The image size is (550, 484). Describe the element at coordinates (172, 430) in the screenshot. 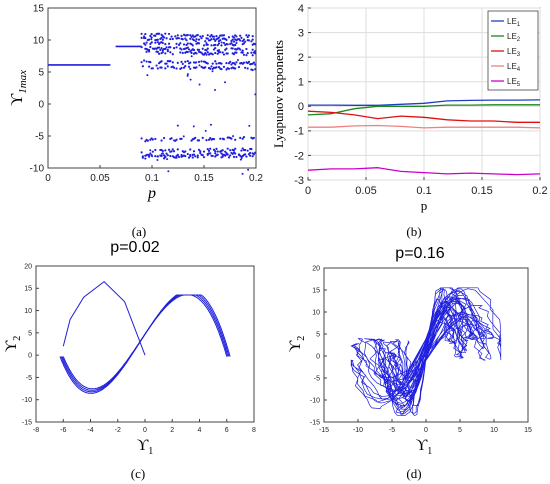

I see `x-tick-label: 2` at that location.